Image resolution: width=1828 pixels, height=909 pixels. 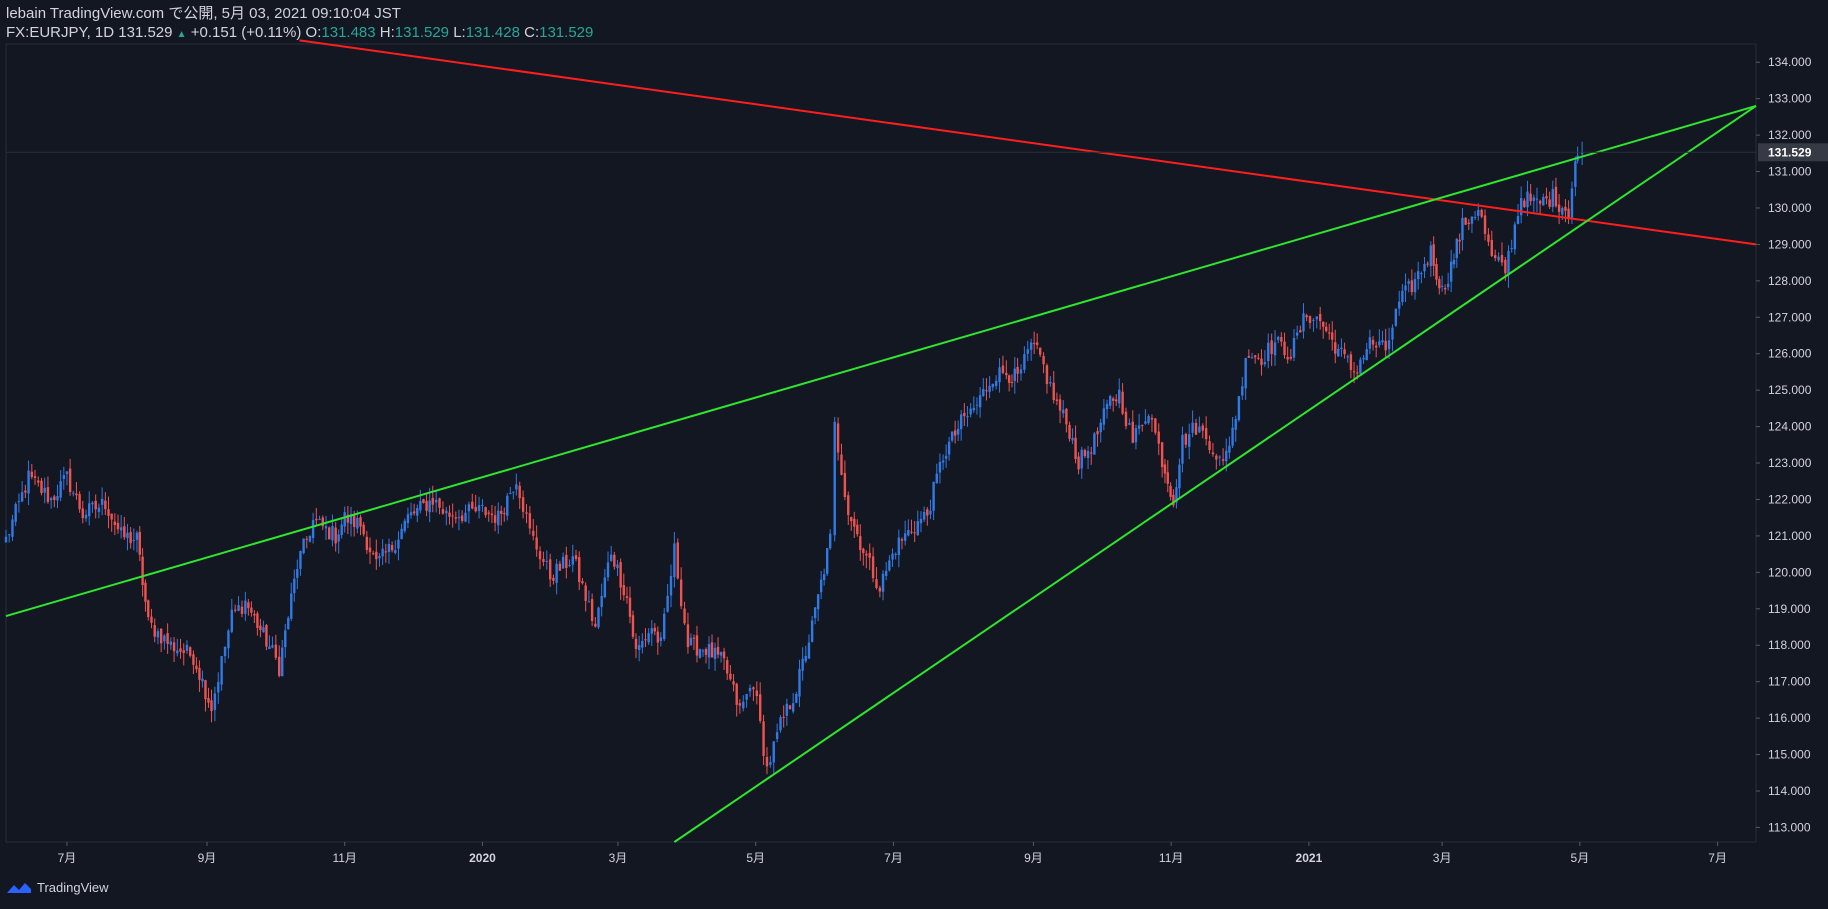 I want to click on tradingview-brand: TradingView, so click(x=57, y=887).